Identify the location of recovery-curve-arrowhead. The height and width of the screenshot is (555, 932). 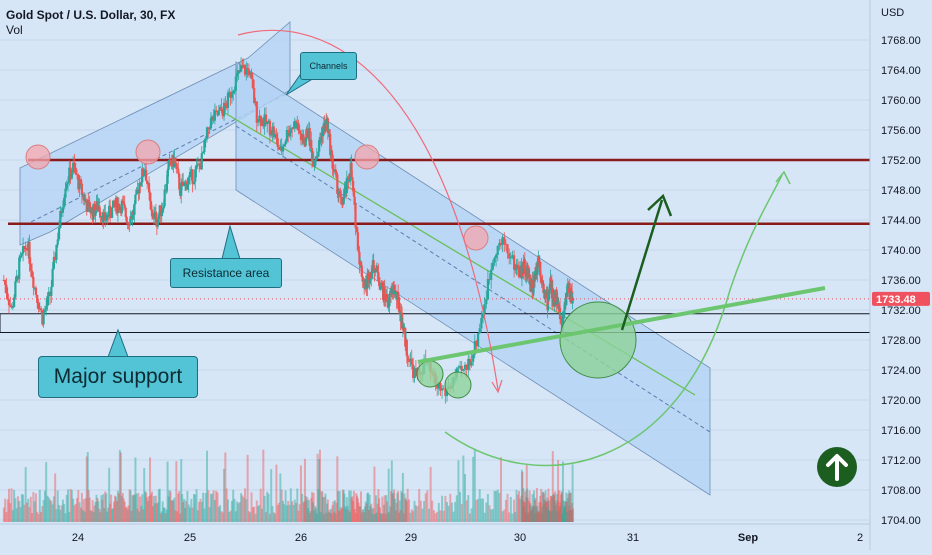
(783, 177).